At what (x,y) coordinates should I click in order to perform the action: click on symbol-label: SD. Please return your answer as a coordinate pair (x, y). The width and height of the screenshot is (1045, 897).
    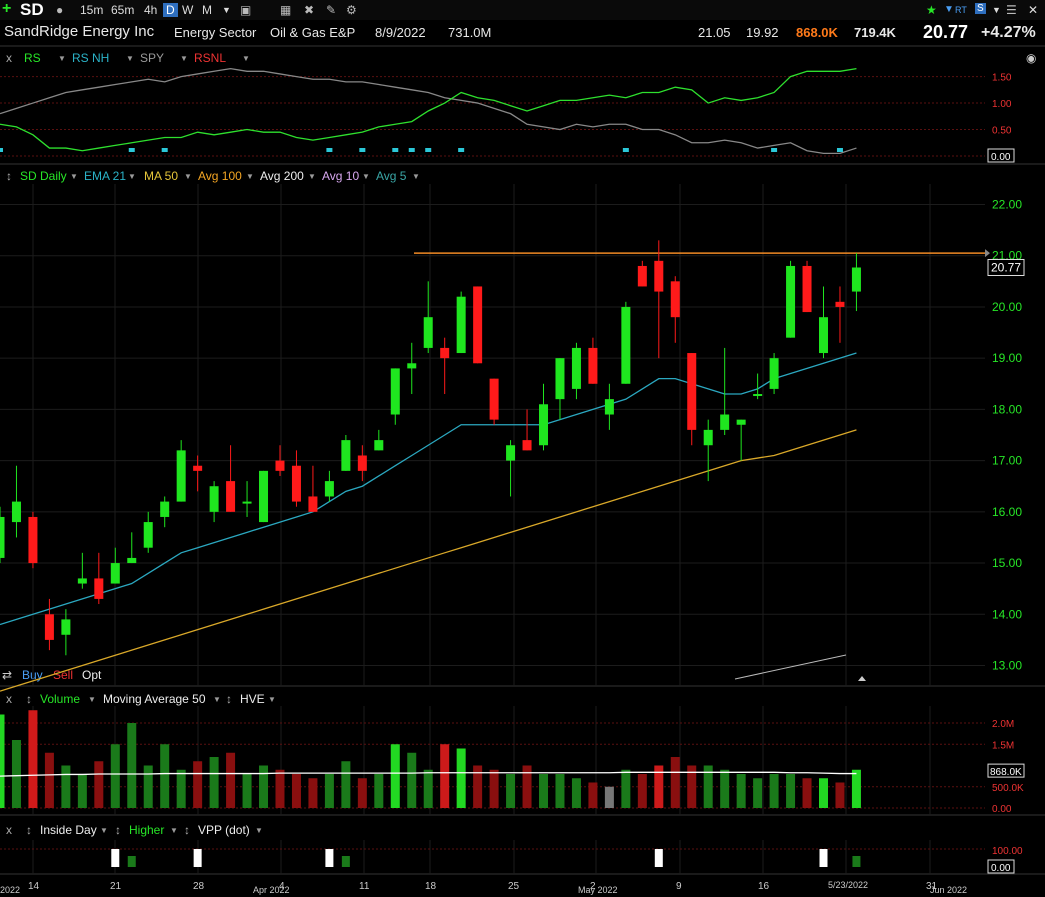
    Looking at the image, I should click on (32, 9).